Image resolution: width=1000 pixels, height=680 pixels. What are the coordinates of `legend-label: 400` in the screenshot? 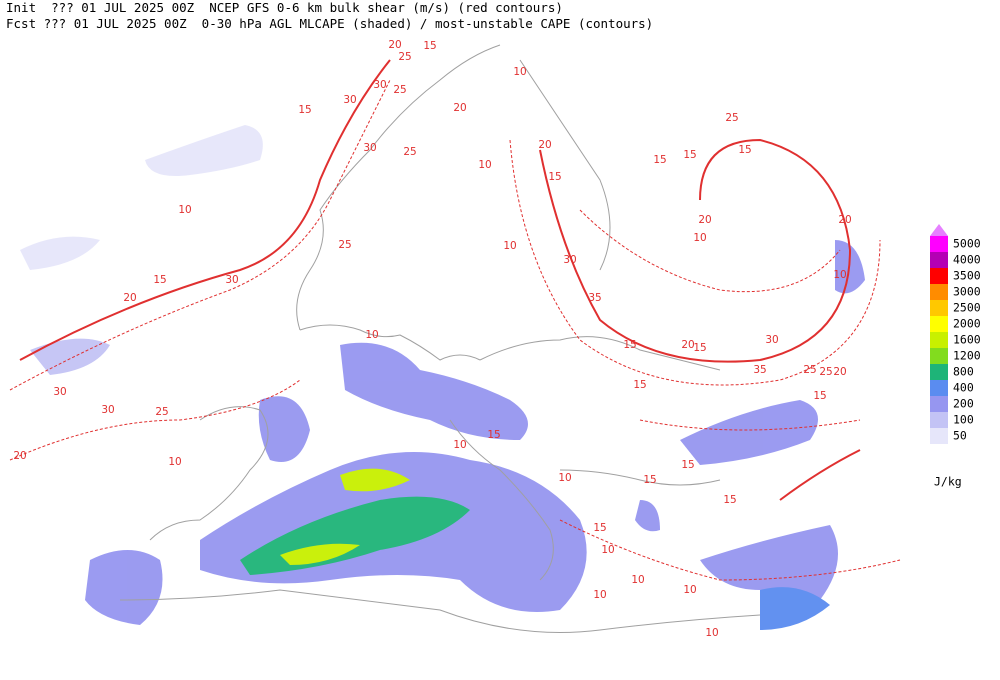 It's located at (963, 388).